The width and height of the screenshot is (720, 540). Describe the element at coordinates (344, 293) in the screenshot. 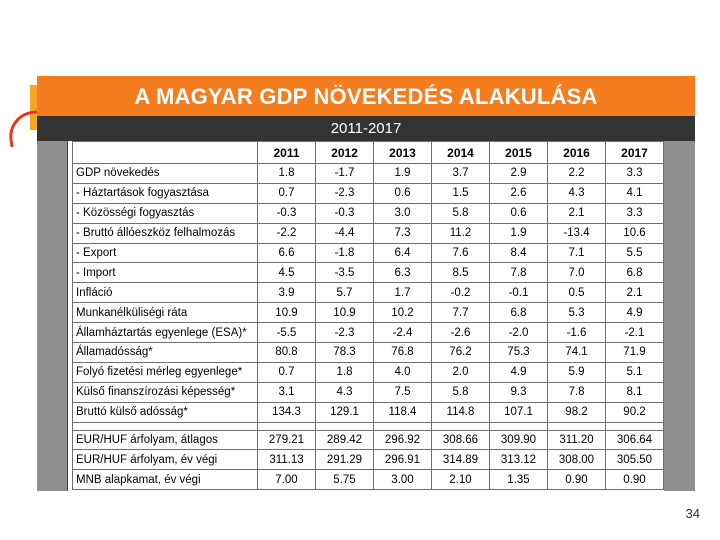

I see `value-cell: 5.7` at that location.